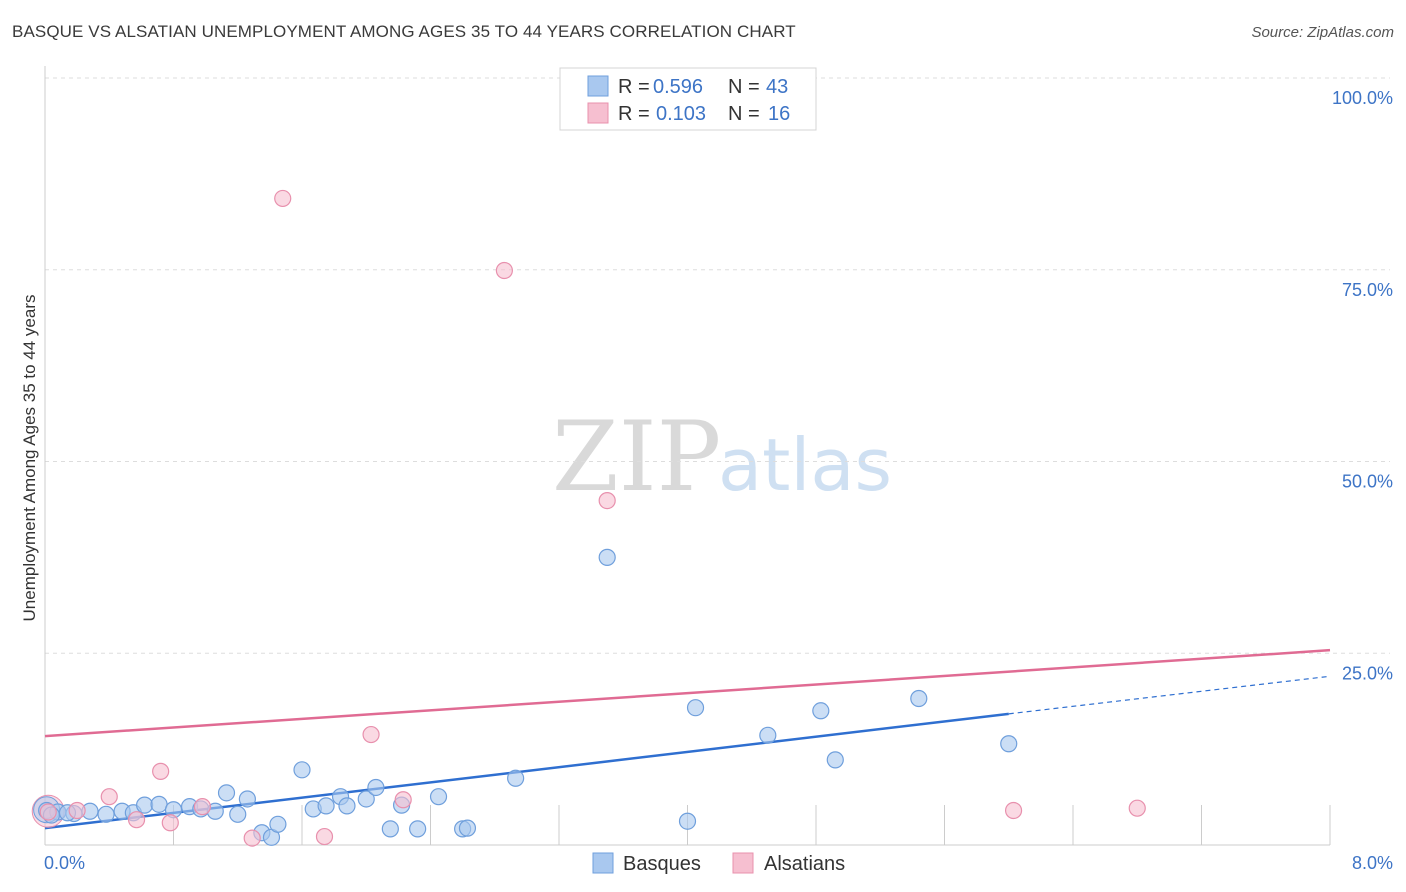 This screenshot has height=892, width=1406. I want to click on bottom-legend-label-basques: Basques, so click(662, 864).